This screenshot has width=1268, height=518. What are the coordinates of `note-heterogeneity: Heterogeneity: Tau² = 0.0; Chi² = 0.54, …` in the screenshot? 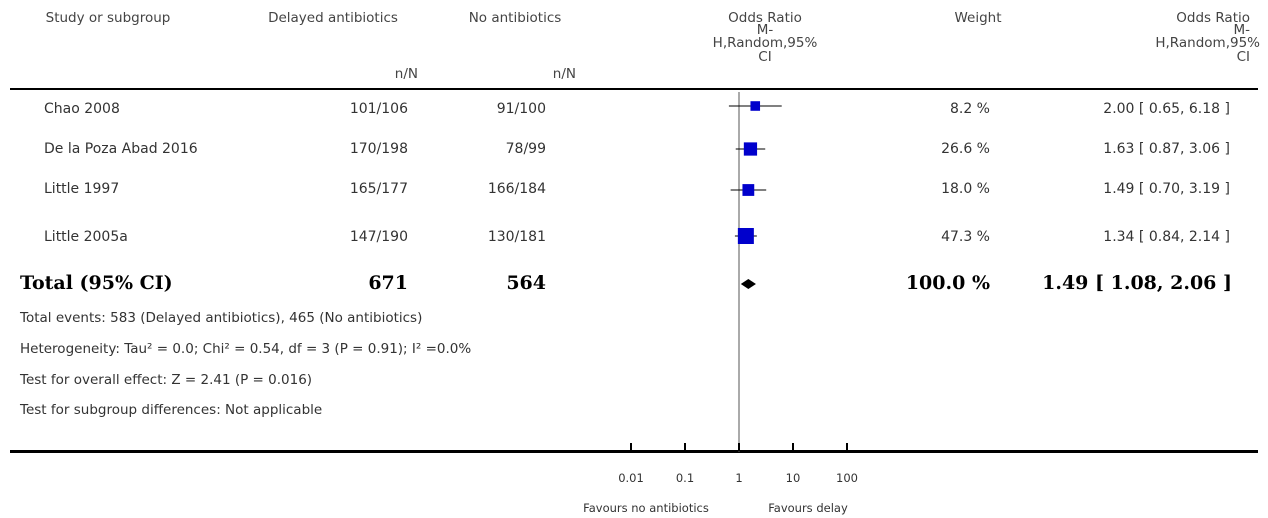 It's located at (246, 349).